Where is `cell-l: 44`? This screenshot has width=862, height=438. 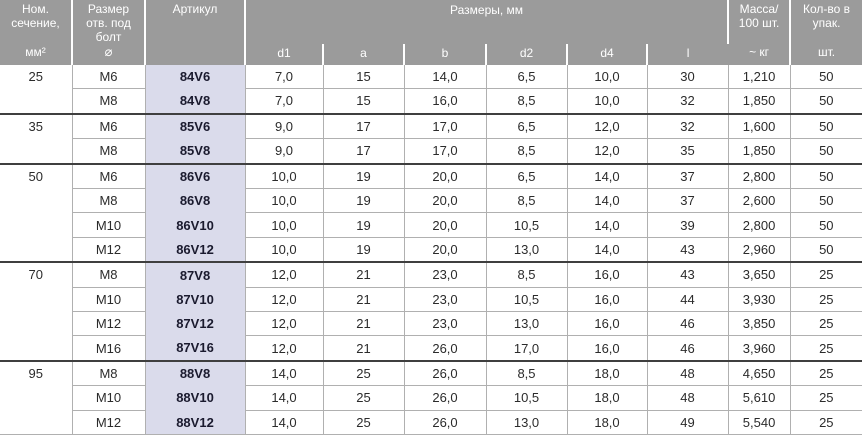
cell-l: 44 is located at coordinates (688, 299).